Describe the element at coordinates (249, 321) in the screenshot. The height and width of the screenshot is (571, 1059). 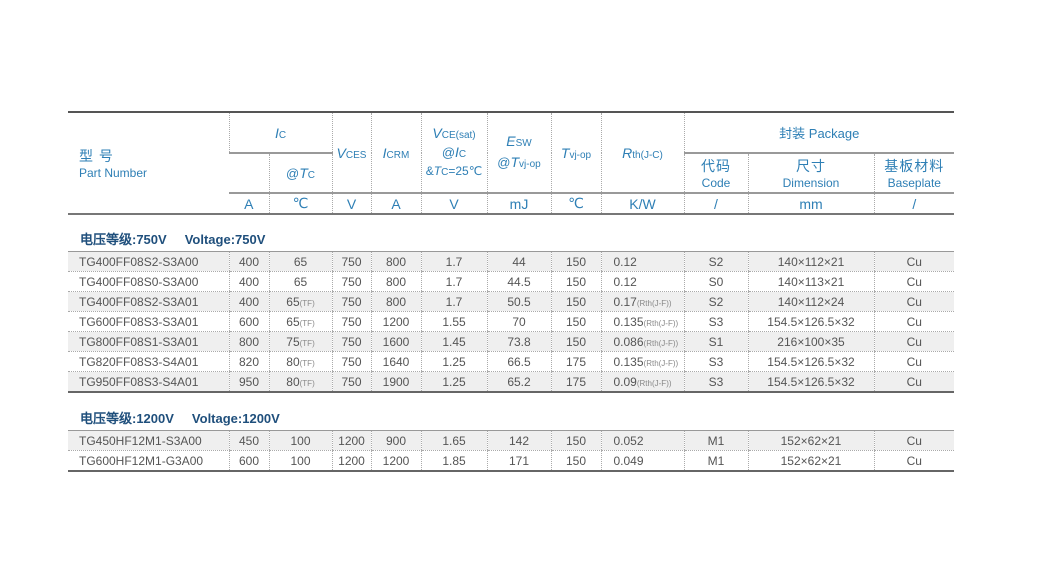
I see `ic-value: 600` at that location.